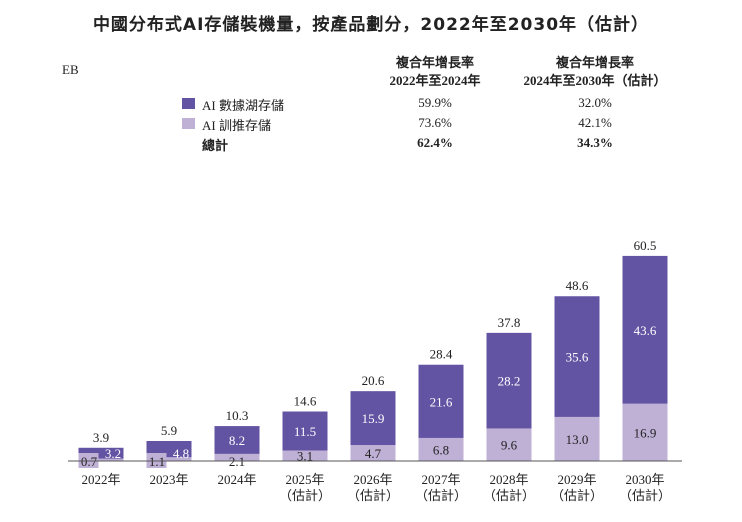 This screenshot has width=742, height=522. I want to click on x-tick-label: 2025年, so click(304, 479).